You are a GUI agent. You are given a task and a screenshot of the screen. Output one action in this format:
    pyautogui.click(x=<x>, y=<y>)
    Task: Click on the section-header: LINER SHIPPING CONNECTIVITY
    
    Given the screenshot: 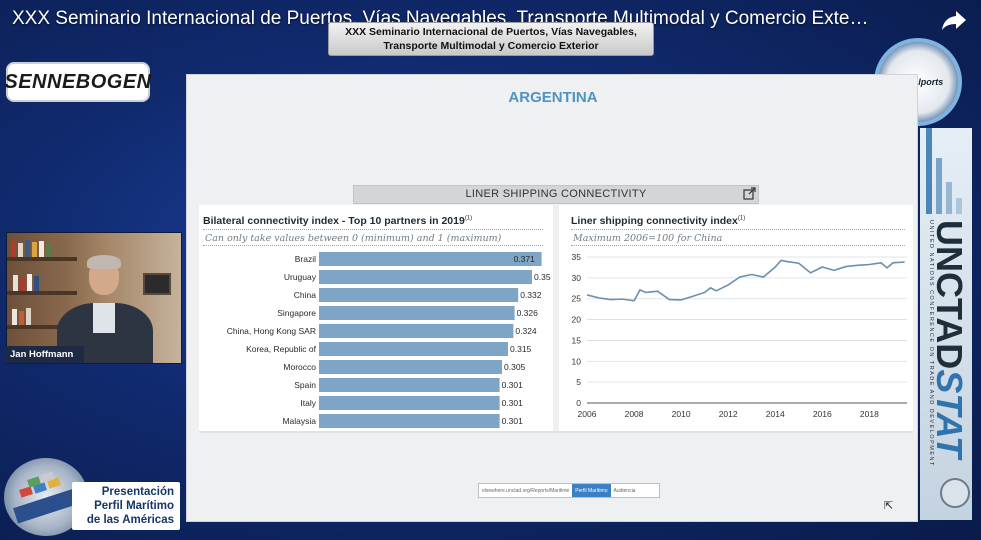 What is the action you would take?
    pyautogui.click(x=556, y=194)
    